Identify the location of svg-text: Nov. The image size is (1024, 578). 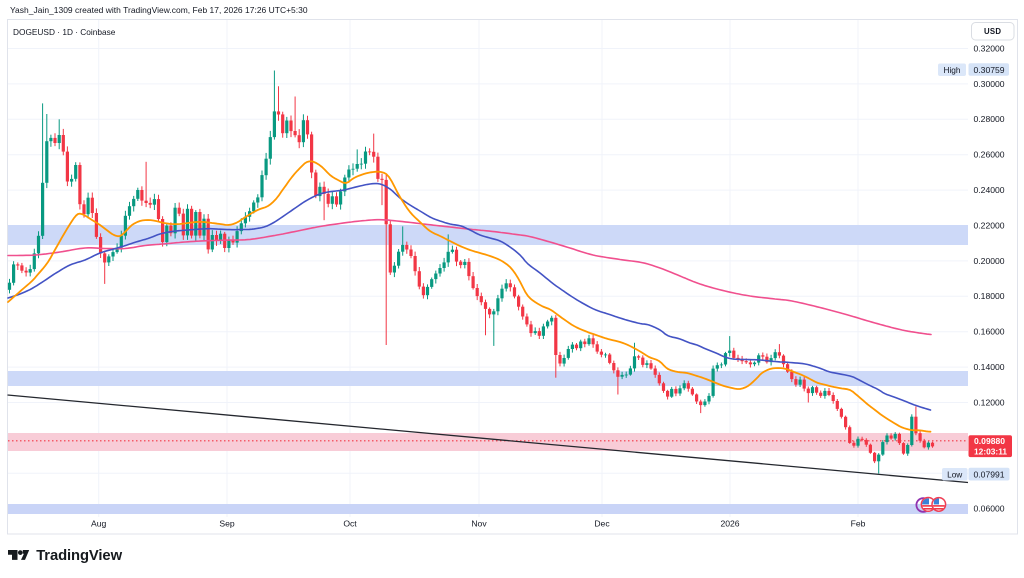
(479, 524).